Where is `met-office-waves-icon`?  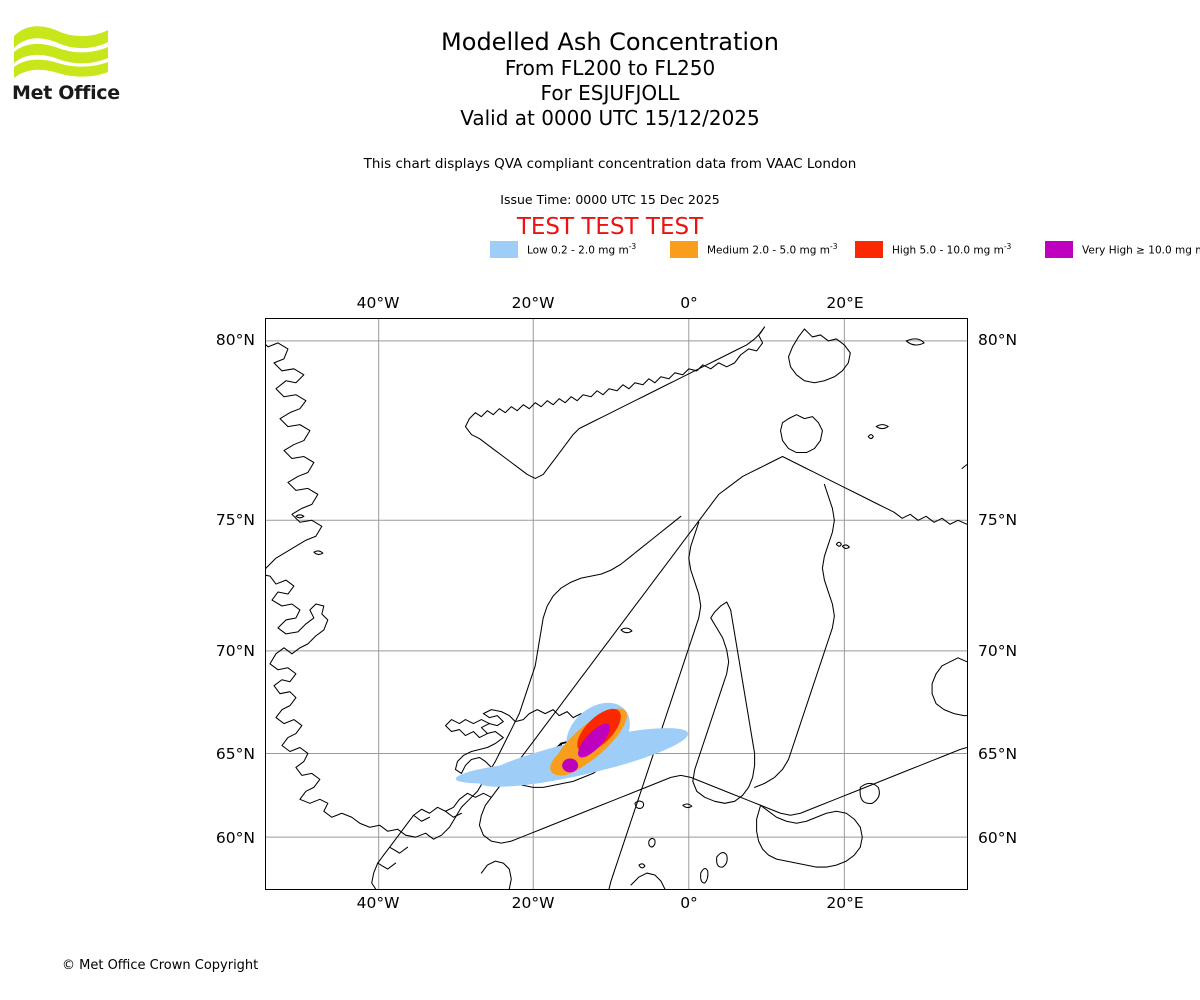 met-office-waves-icon is located at coordinates (61, 52).